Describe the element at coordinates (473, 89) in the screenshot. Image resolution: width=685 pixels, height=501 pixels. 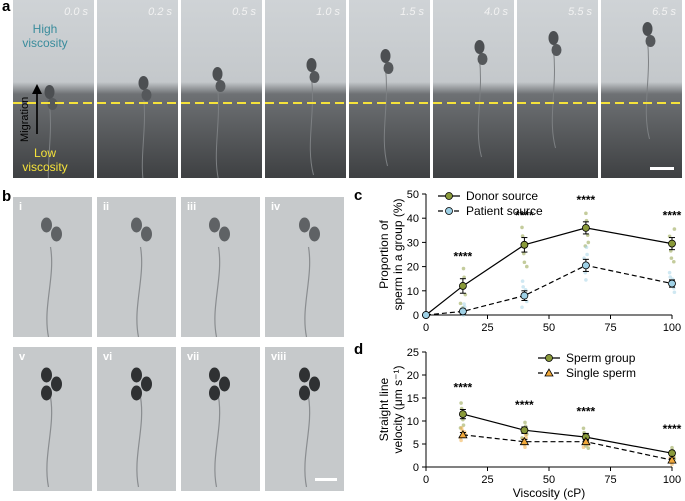
I see `time-lapse-frame: 4.0 s` at that location.